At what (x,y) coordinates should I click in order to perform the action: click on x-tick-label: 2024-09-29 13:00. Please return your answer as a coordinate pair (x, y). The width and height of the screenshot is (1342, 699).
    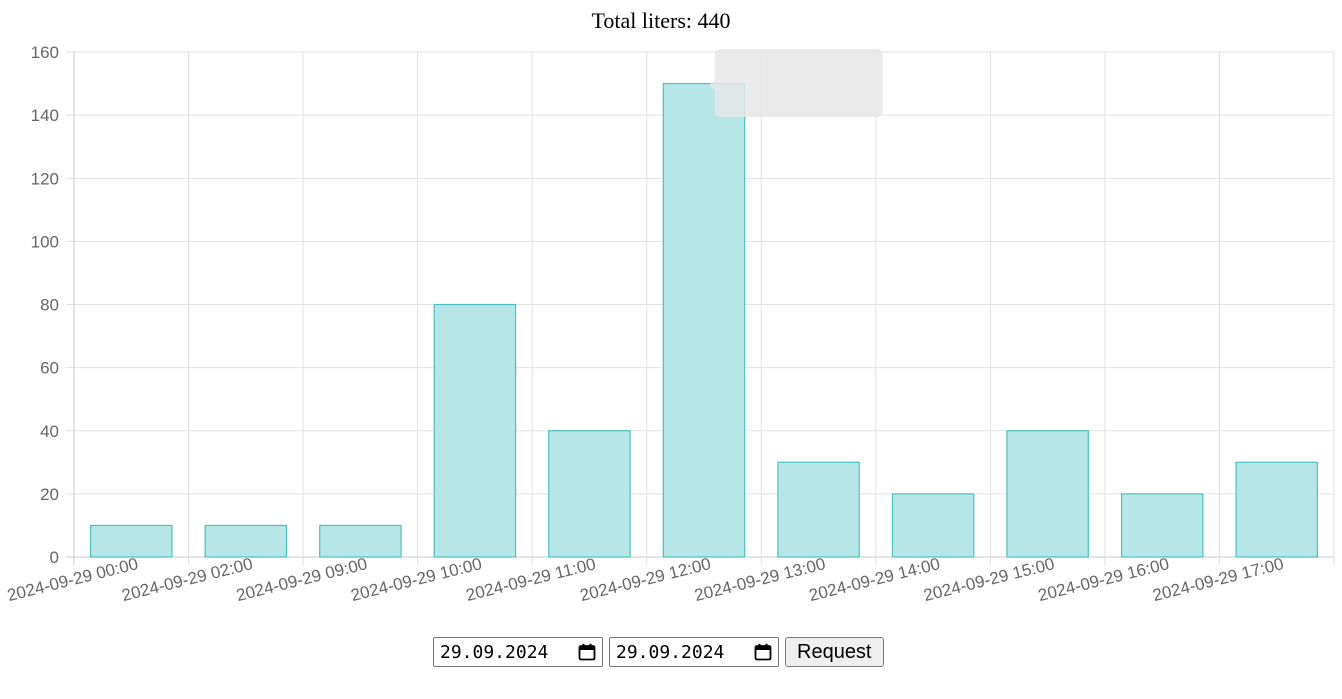
    Looking at the image, I should click on (760, 579).